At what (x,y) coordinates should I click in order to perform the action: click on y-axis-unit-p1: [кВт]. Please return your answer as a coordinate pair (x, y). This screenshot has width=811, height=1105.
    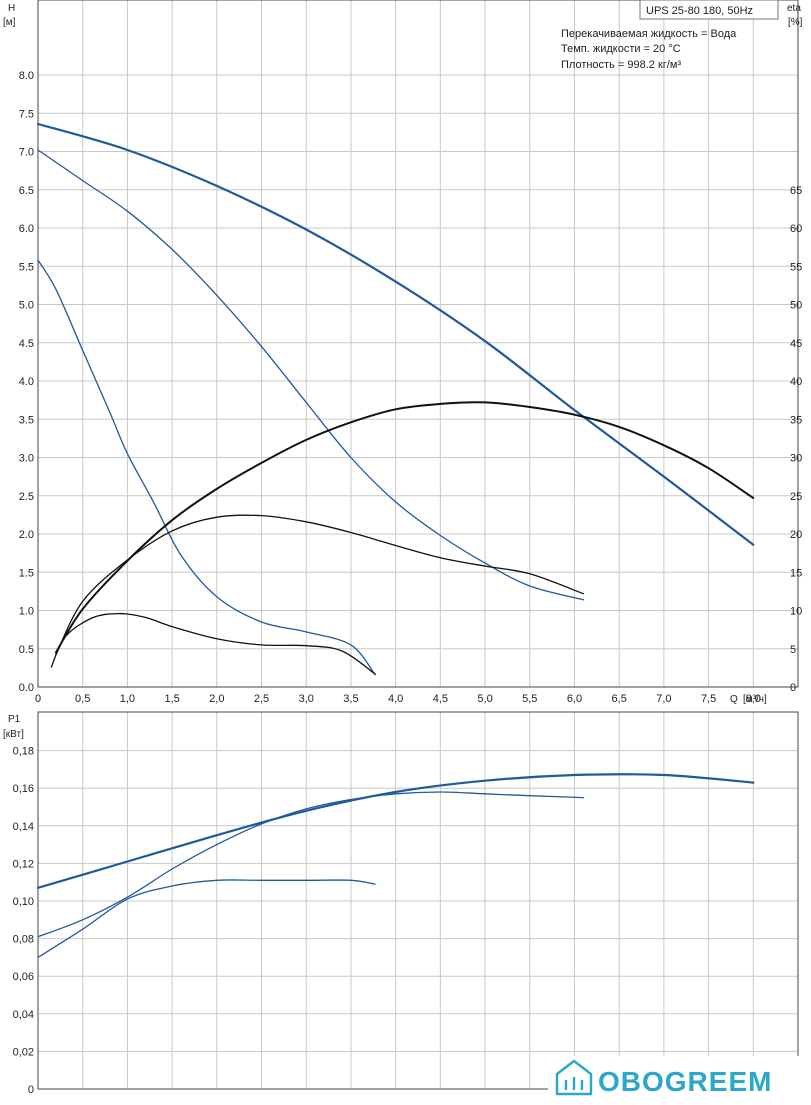
    Looking at the image, I should click on (13, 734).